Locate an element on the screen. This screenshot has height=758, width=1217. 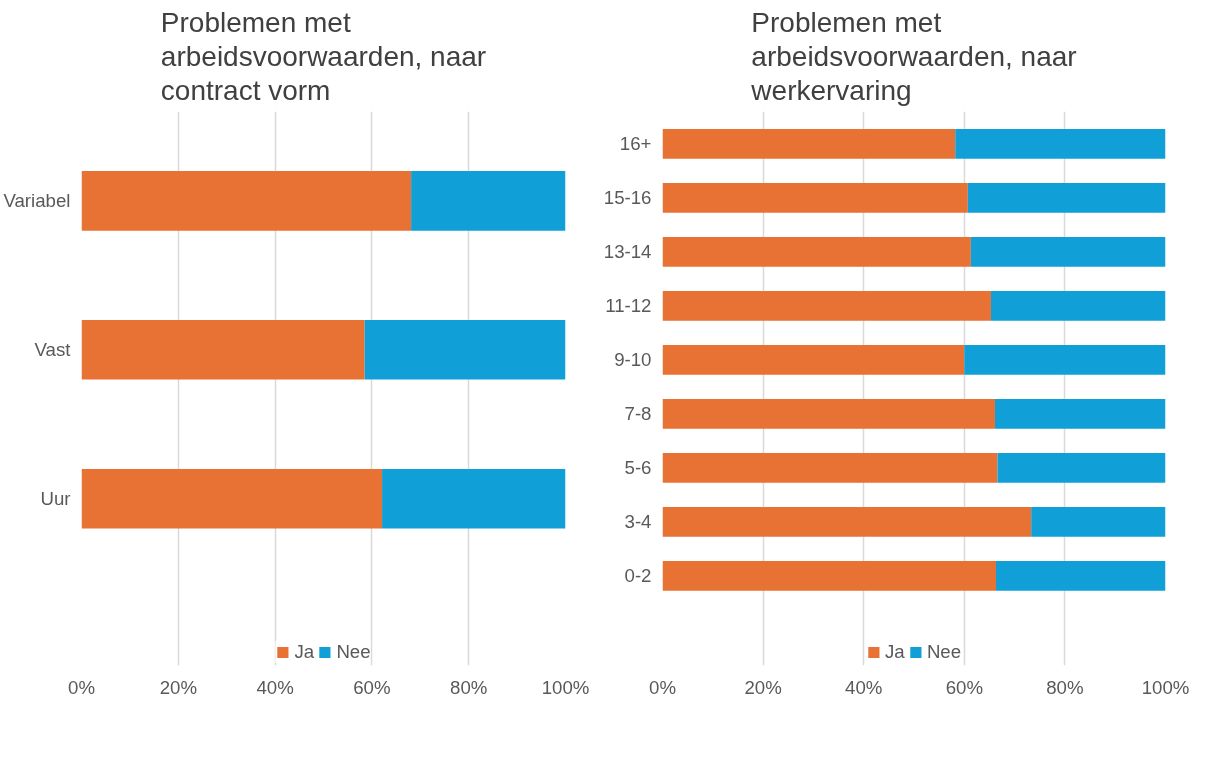
y-tick-label: 3-4 is located at coordinates (638, 522).